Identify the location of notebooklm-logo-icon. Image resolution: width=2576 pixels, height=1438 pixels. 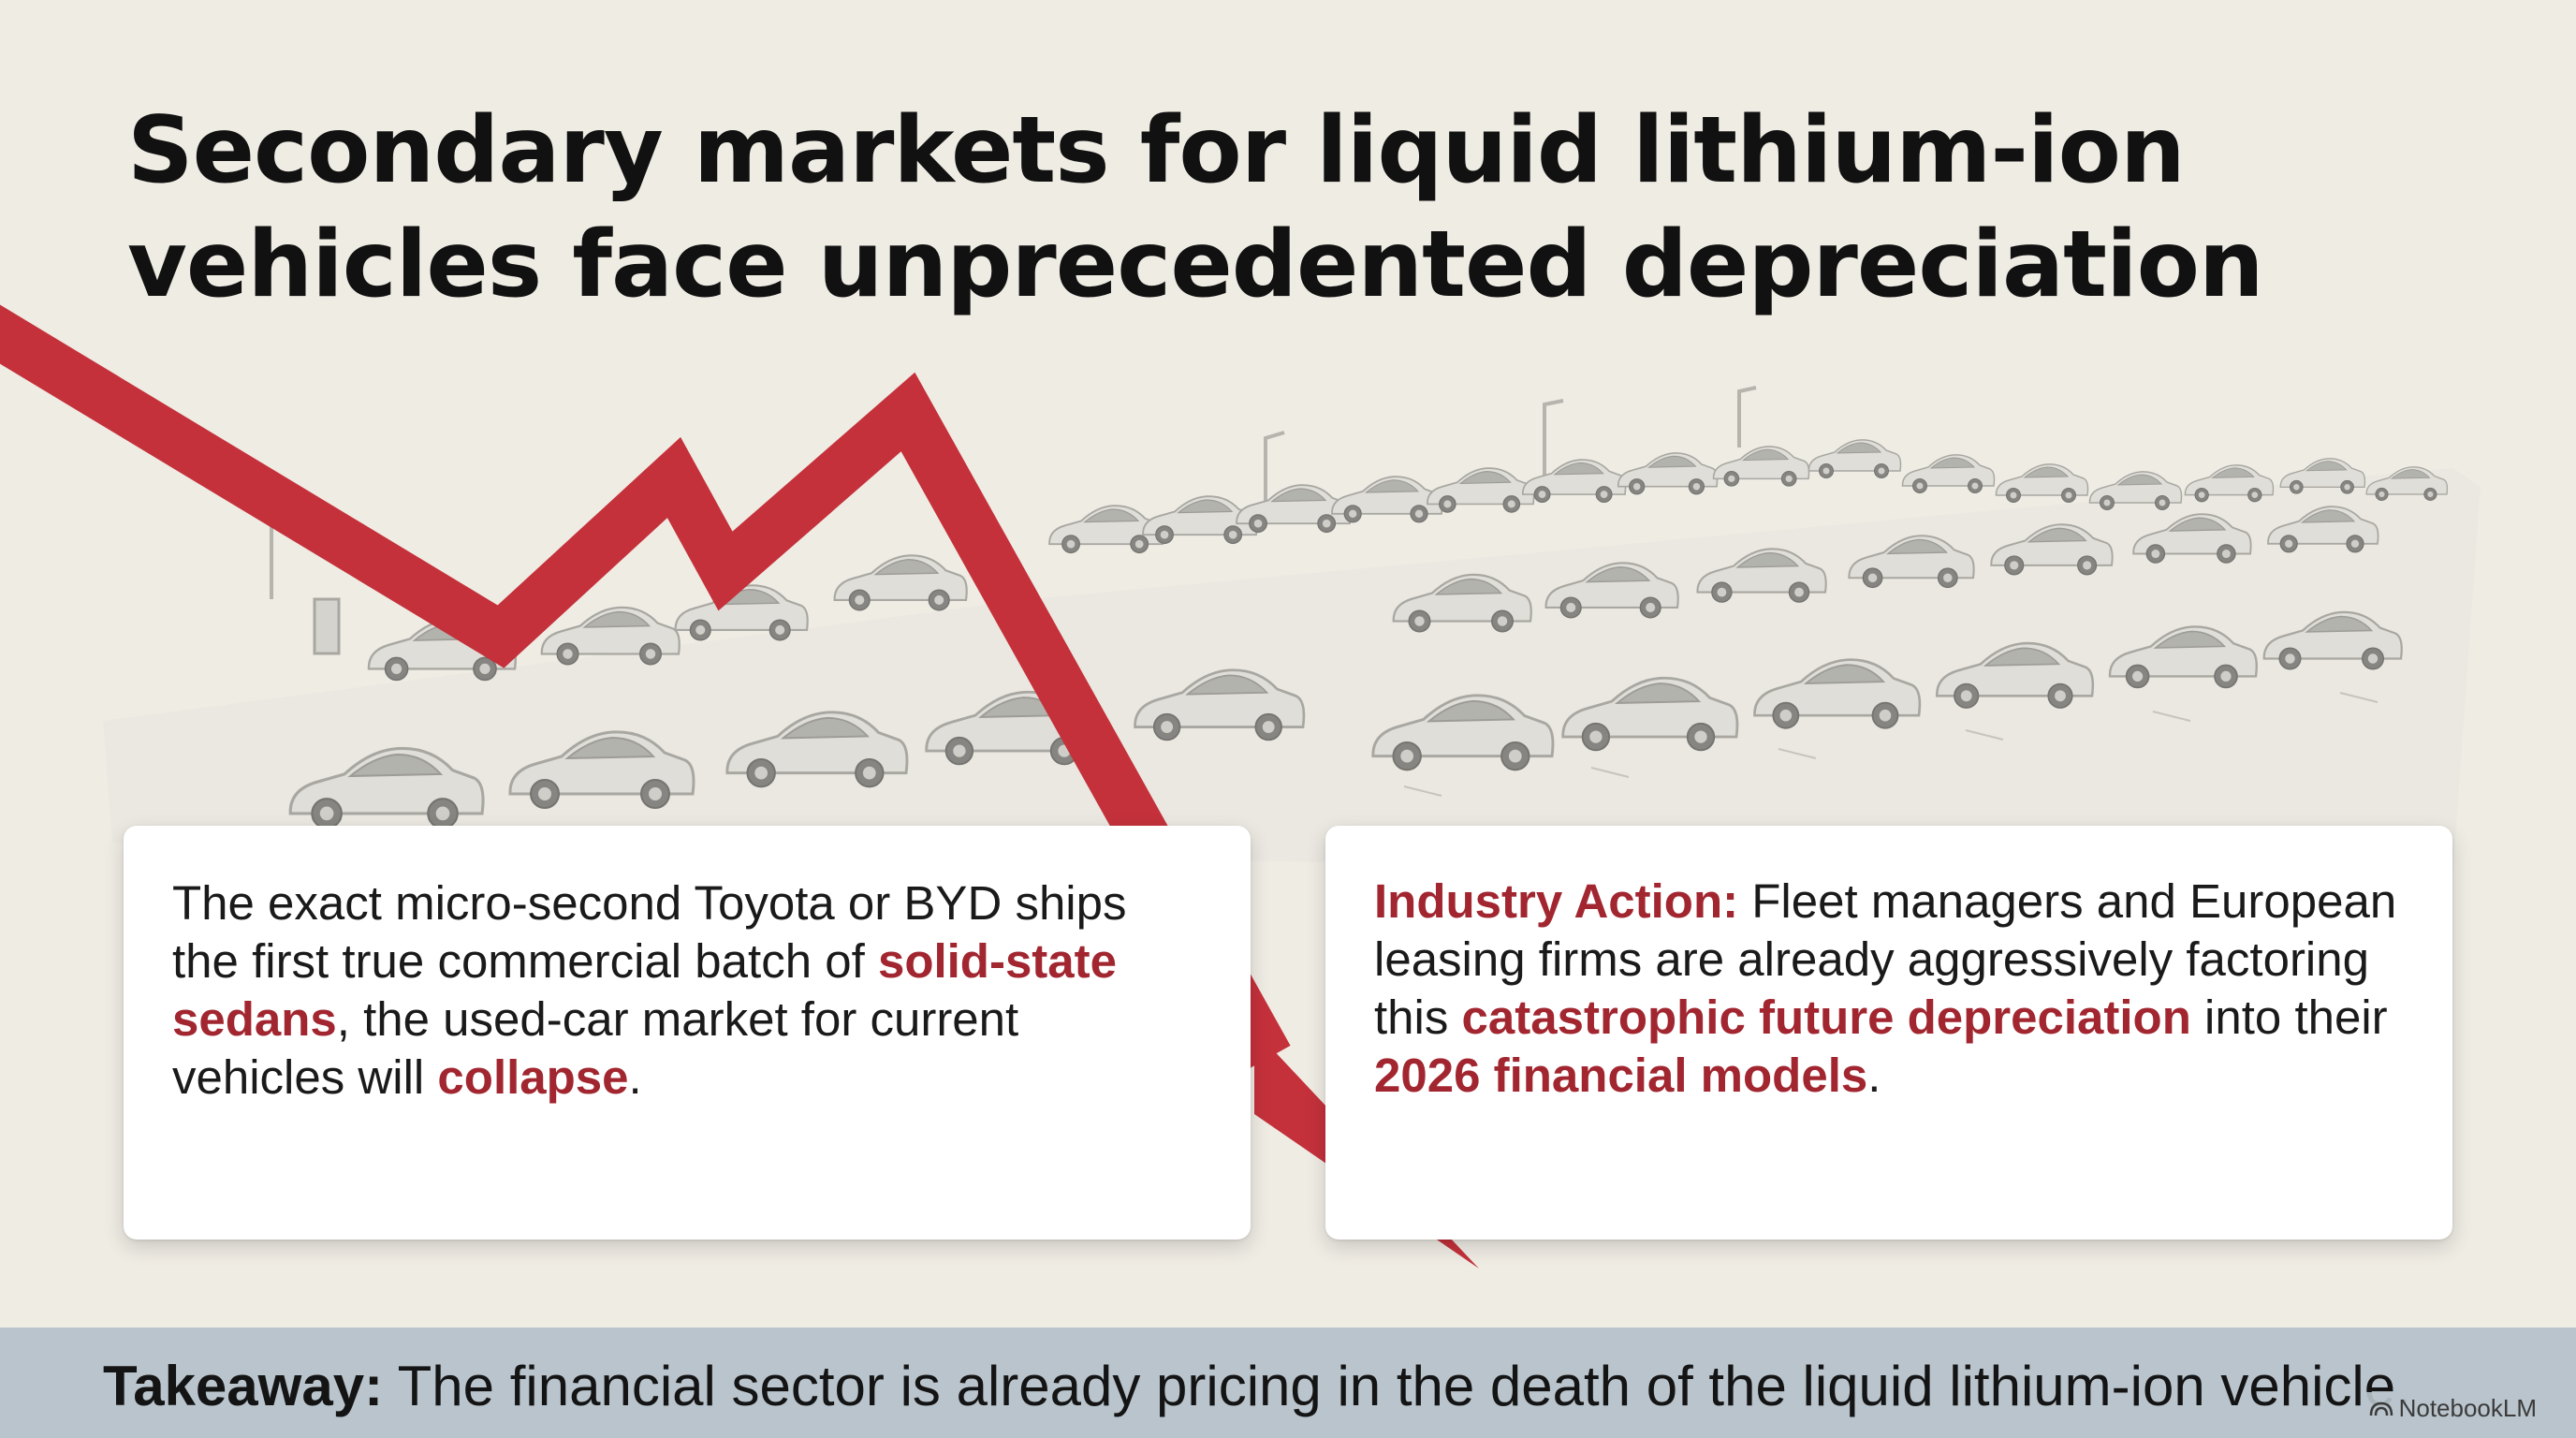
(2381, 1408).